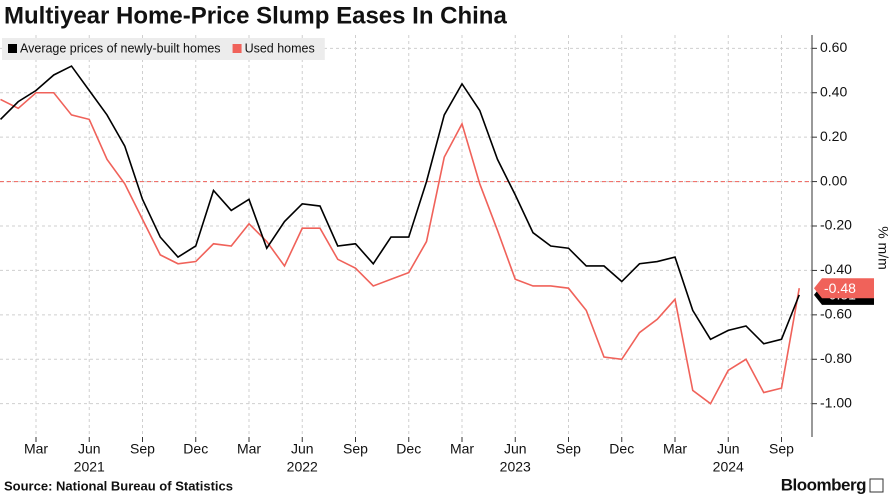 This screenshot has height=497, width=891. Describe the element at coordinates (836, 358) in the screenshot. I see `y-tick-label: -0.80` at that location.